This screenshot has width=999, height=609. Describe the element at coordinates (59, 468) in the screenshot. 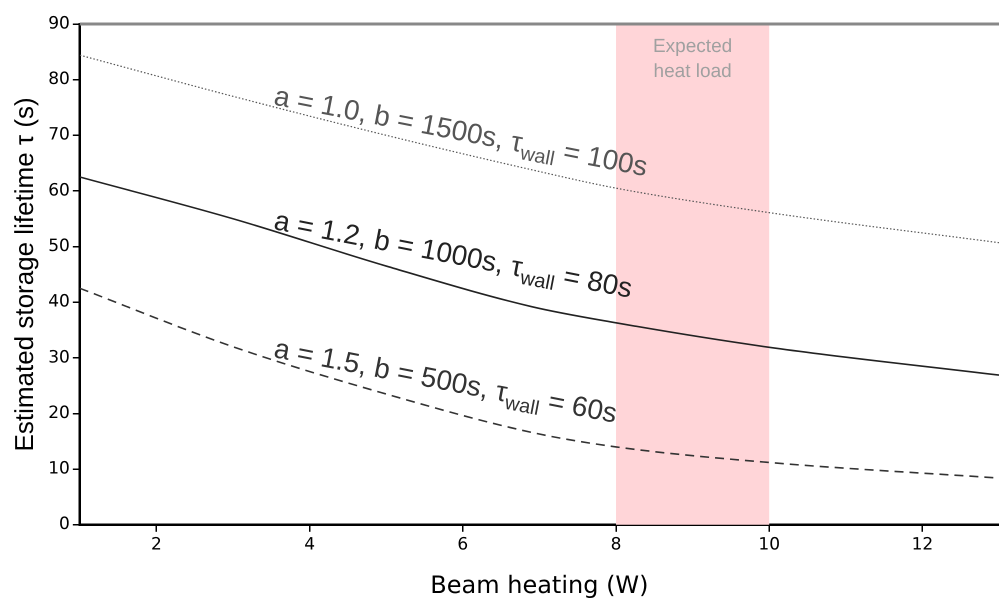

I see `y-tick-label: 10` at that location.